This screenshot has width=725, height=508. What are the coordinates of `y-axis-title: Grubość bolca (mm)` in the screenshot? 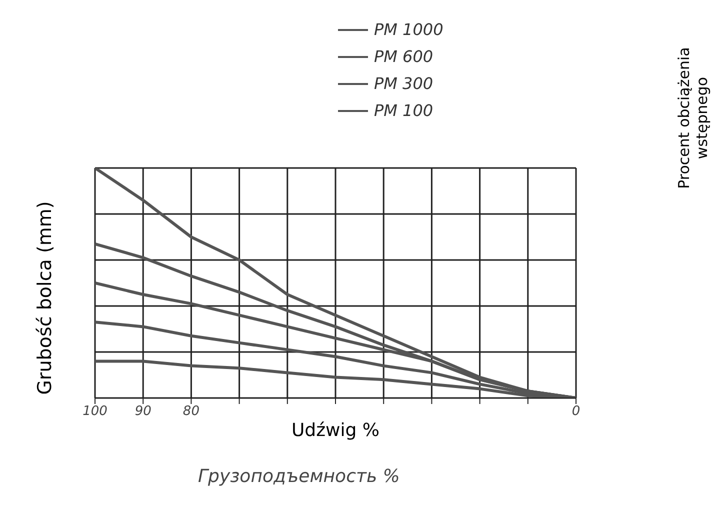 It's located at (45, 298).